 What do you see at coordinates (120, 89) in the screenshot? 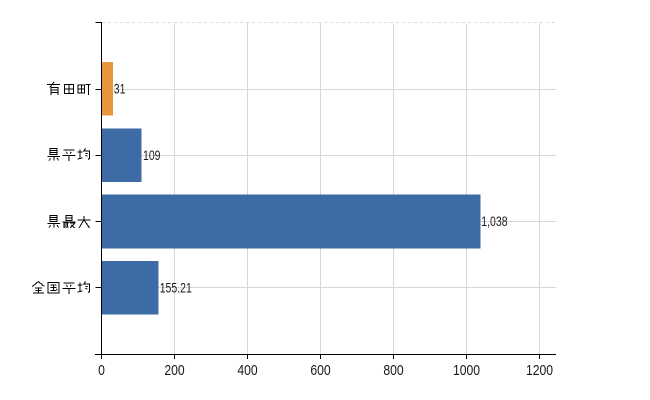
I see `svg-text: 31` at bounding box center [120, 89].